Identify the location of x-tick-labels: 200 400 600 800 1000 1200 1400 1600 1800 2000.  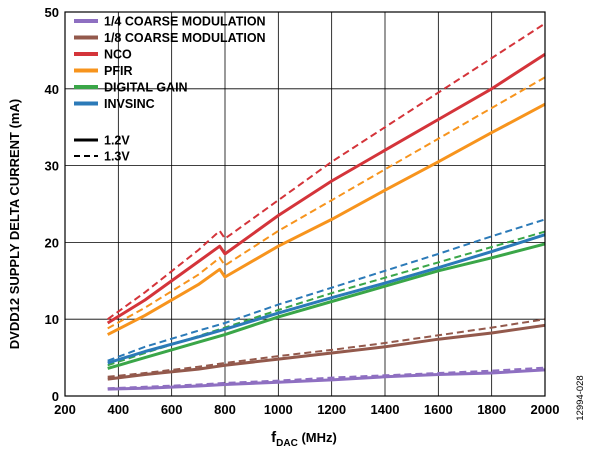
(306, 409).